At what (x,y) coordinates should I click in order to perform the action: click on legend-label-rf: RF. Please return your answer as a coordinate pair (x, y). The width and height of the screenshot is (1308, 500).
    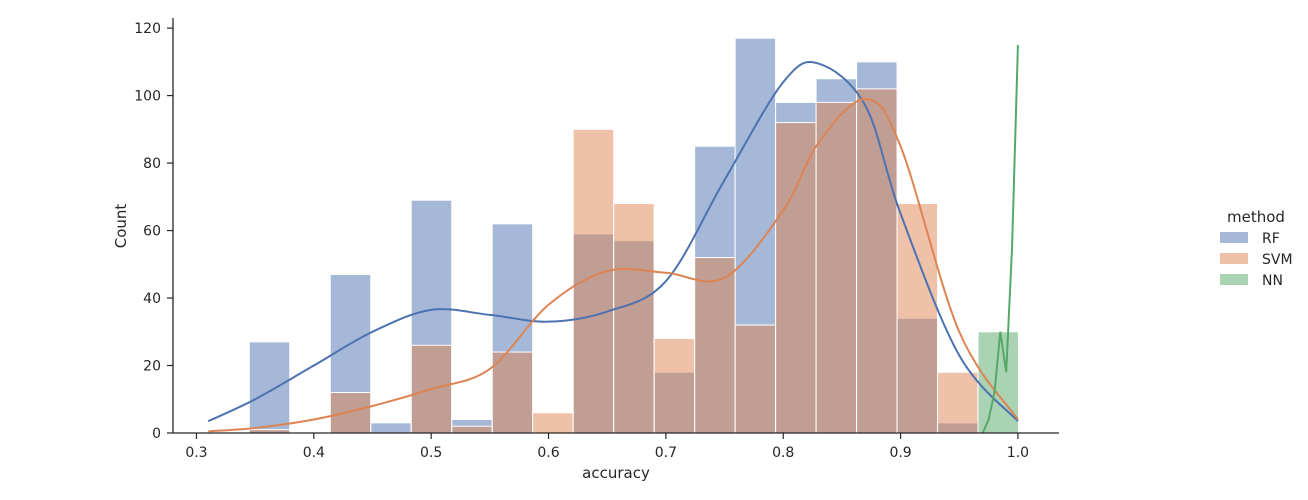
    Looking at the image, I should click on (1271, 239).